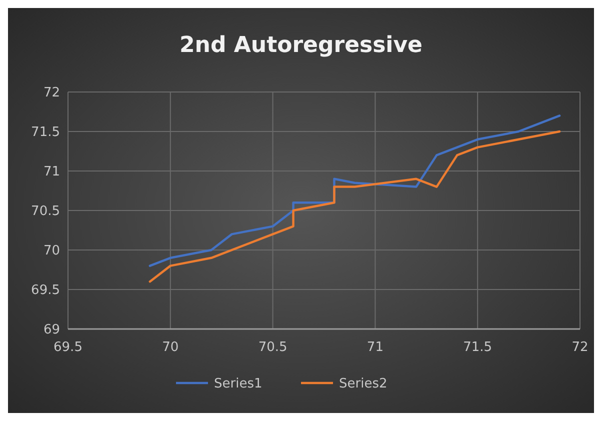 This screenshot has width=602, height=421. What do you see at coordinates (68, 347) in the screenshot?
I see `x-tick-label: 69.5` at bounding box center [68, 347].